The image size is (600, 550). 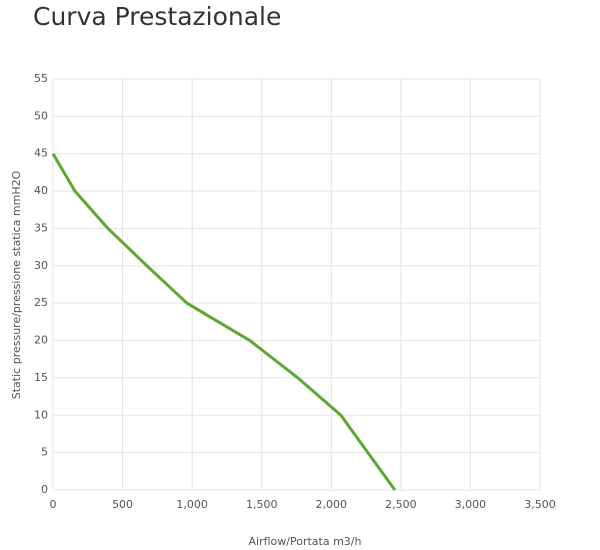 I want to click on y-tick-label: 20, so click(x=41, y=340).